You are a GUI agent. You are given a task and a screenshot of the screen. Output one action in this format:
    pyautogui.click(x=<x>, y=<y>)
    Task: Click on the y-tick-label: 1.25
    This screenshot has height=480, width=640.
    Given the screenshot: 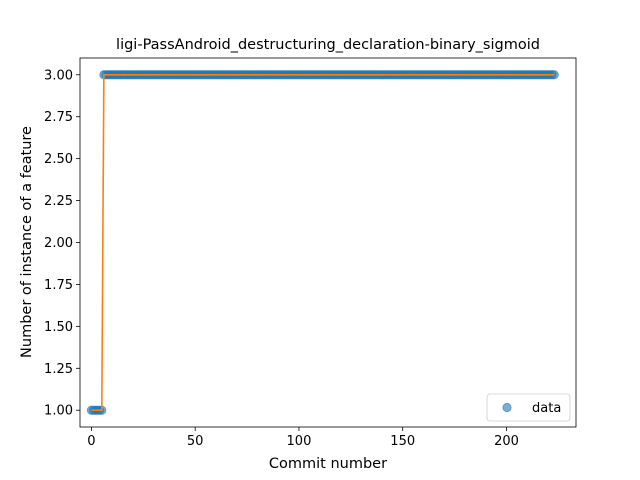 What is the action you would take?
    pyautogui.click(x=58, y=369)
    